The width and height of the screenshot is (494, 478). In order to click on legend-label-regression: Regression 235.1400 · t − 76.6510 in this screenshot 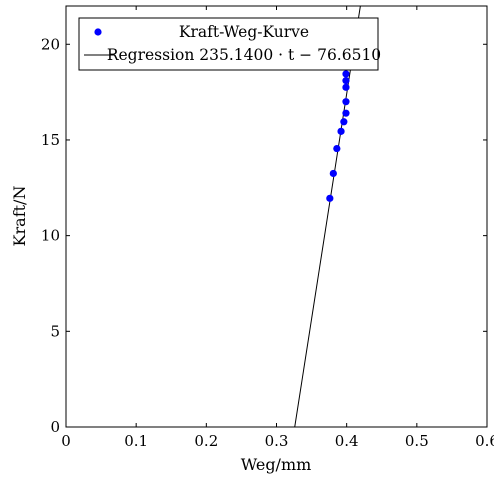, I will do `click(244, 55)`.